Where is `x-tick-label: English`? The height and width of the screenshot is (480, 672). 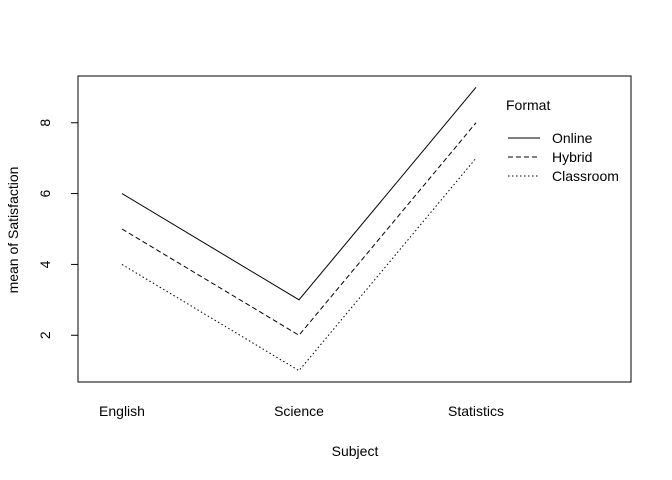
x-tick-label: English is located at coordinates (122, 411).